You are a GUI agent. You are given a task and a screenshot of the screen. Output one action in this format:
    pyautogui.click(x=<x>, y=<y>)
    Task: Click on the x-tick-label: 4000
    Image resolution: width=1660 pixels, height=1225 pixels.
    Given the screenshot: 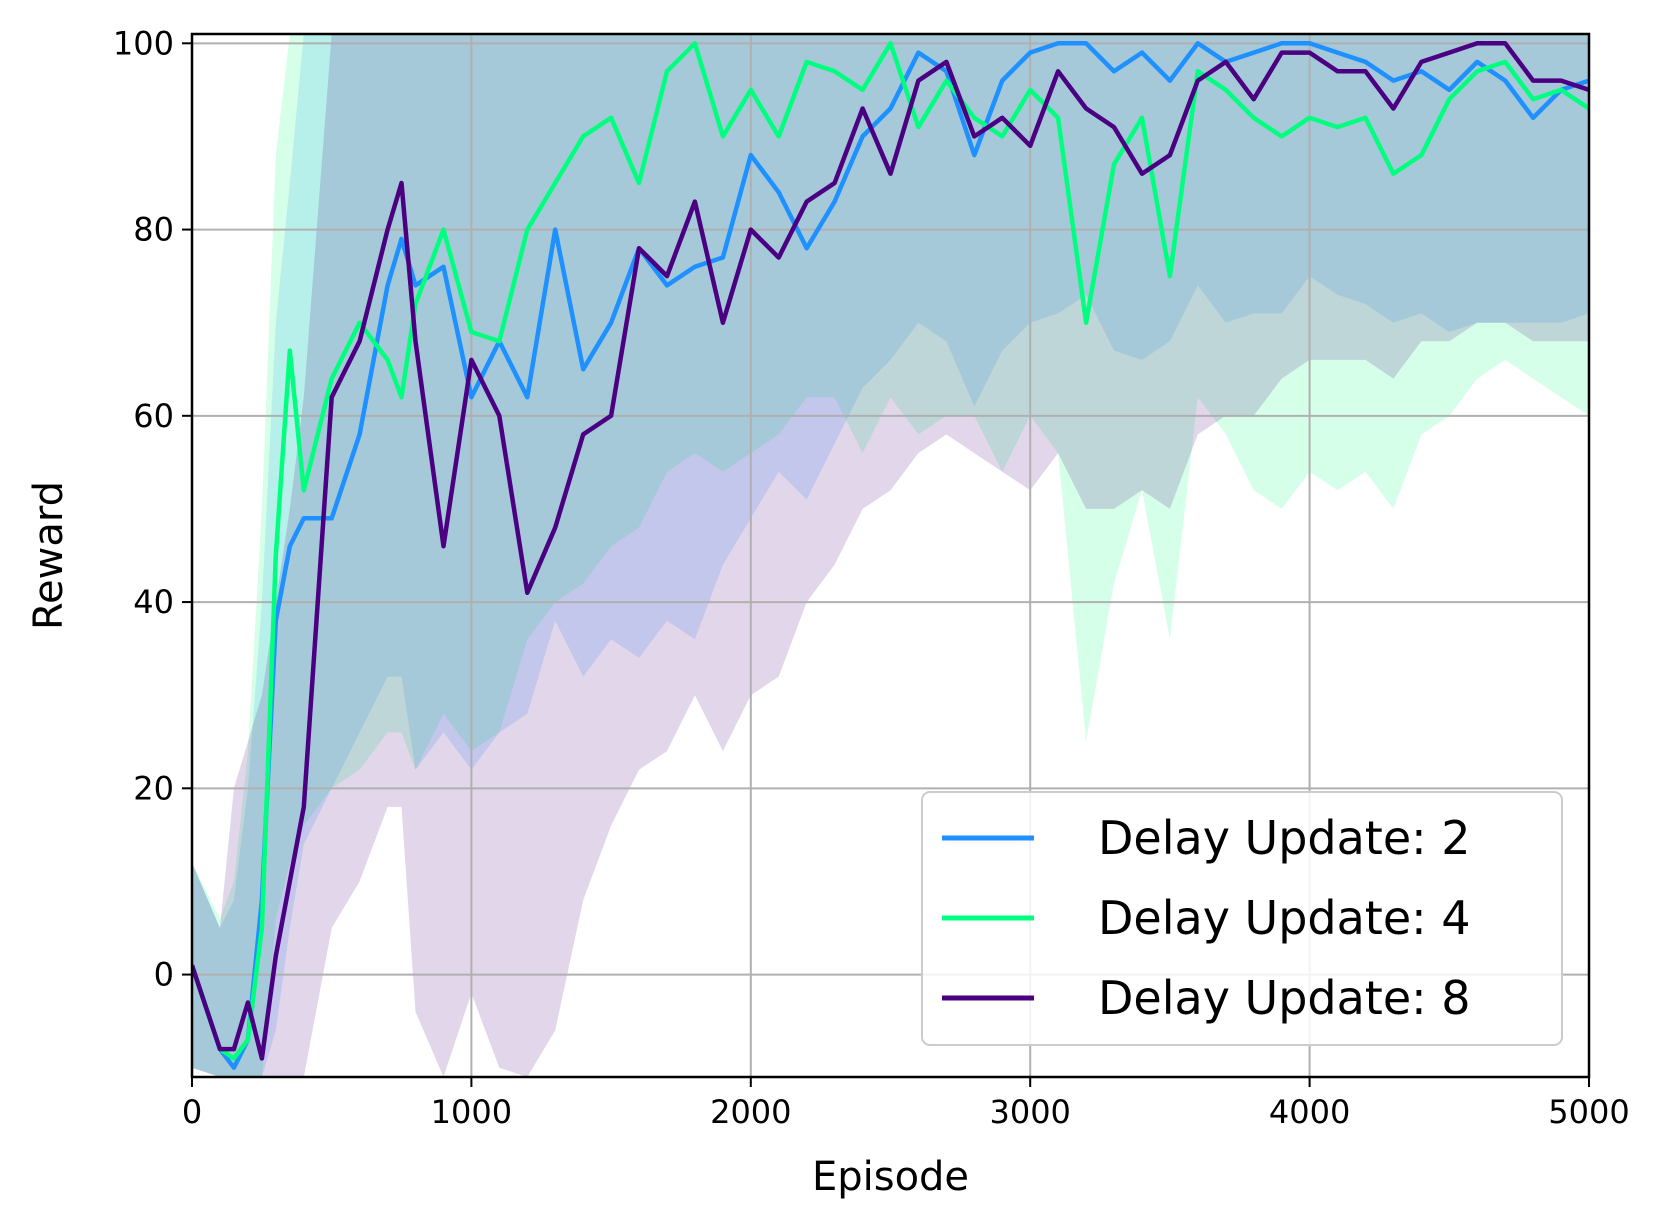 What is the action you would take?
    pyautogui.click(x=1309, y=1112)
    